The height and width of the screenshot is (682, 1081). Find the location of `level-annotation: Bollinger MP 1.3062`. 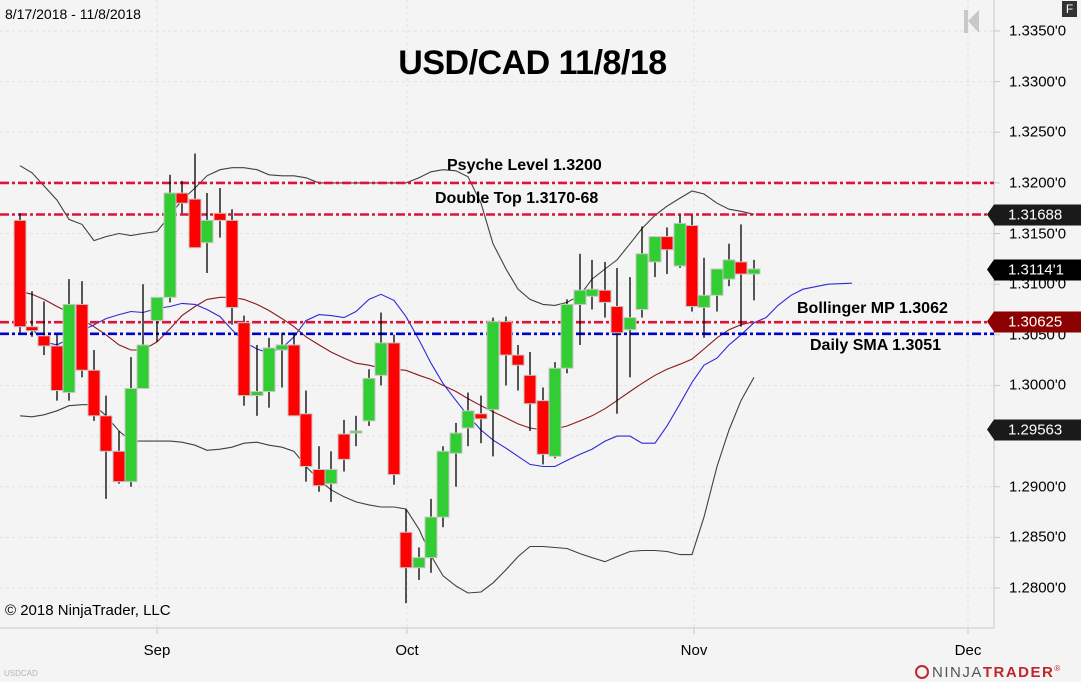

level-annotation: Bollinger MP 1.3062 is located at coordinates (872, 308).